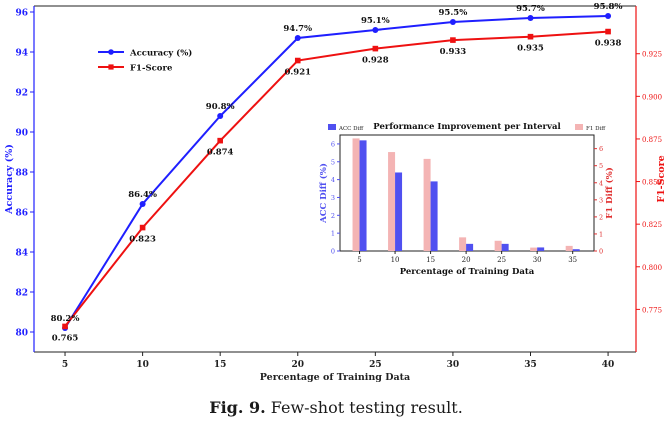 This screenshot has height=426, width=672. What do you see at coordinates (65, 319) in the screenshot?
I see `accuracy-value-label: 80.2%` at bounding box center [65, 319].